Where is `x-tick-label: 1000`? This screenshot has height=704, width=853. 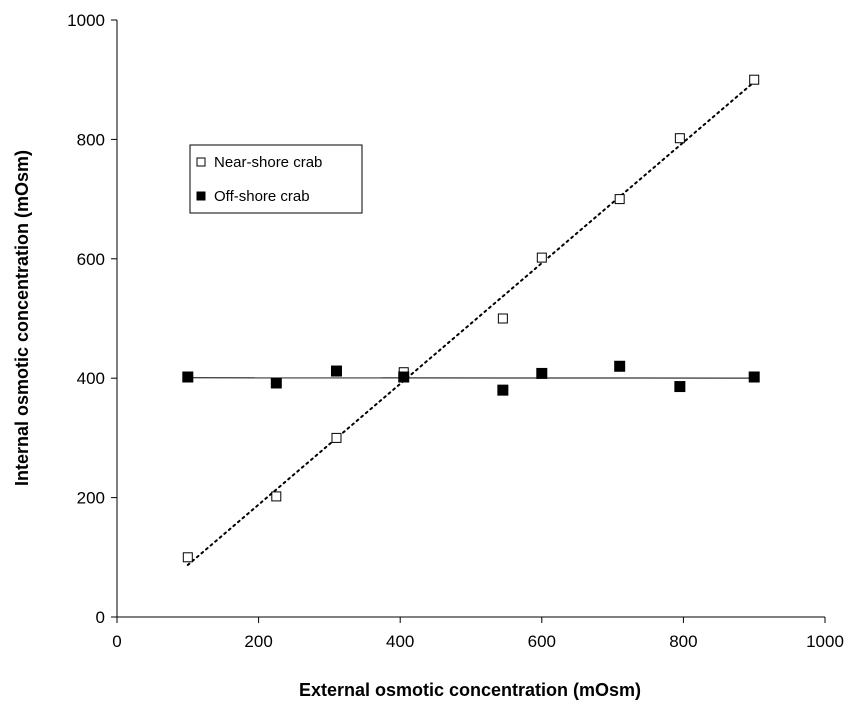 x-tick-label: 1000 is located at coordinates (825, 641).